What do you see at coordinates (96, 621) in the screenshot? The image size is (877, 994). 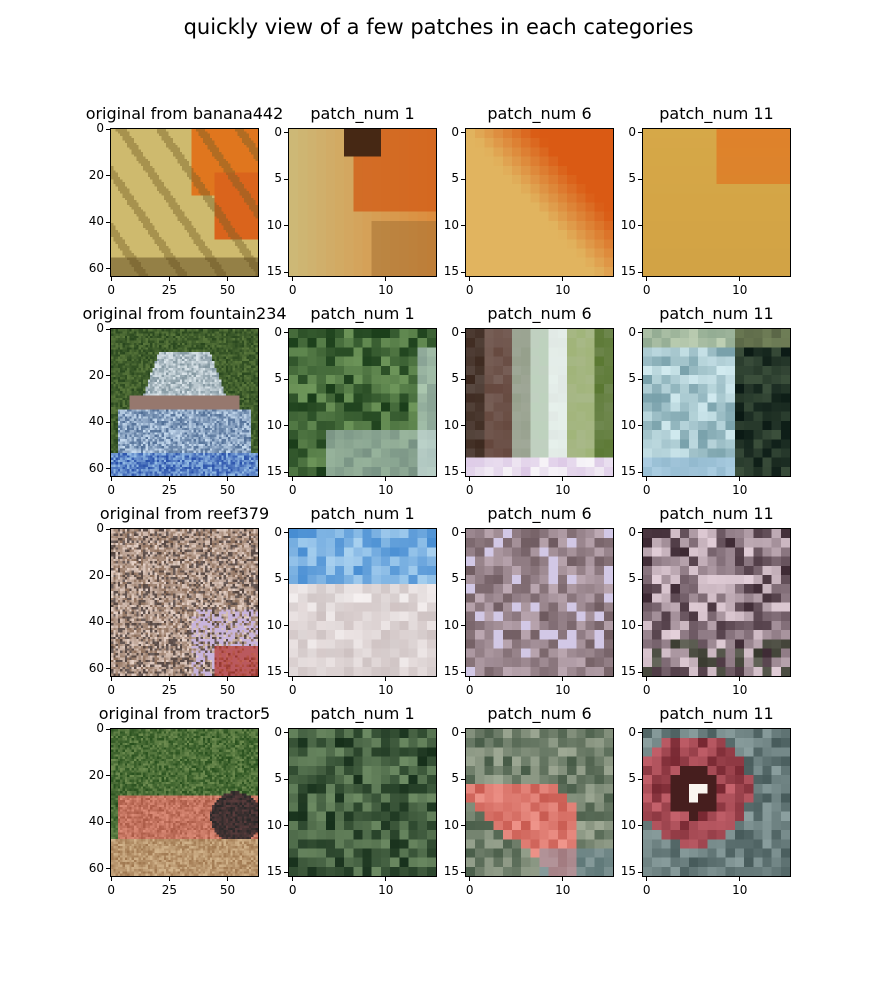 I see `y-tick-label: 40` at bounding box center [96, 621].